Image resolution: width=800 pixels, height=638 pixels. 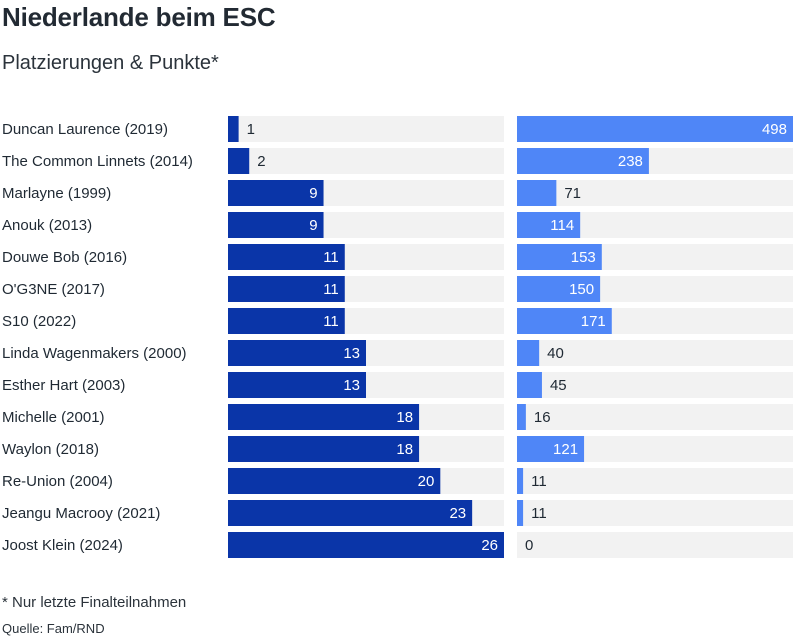 I want to click on data-label: 121, so click(x=565, y=449).